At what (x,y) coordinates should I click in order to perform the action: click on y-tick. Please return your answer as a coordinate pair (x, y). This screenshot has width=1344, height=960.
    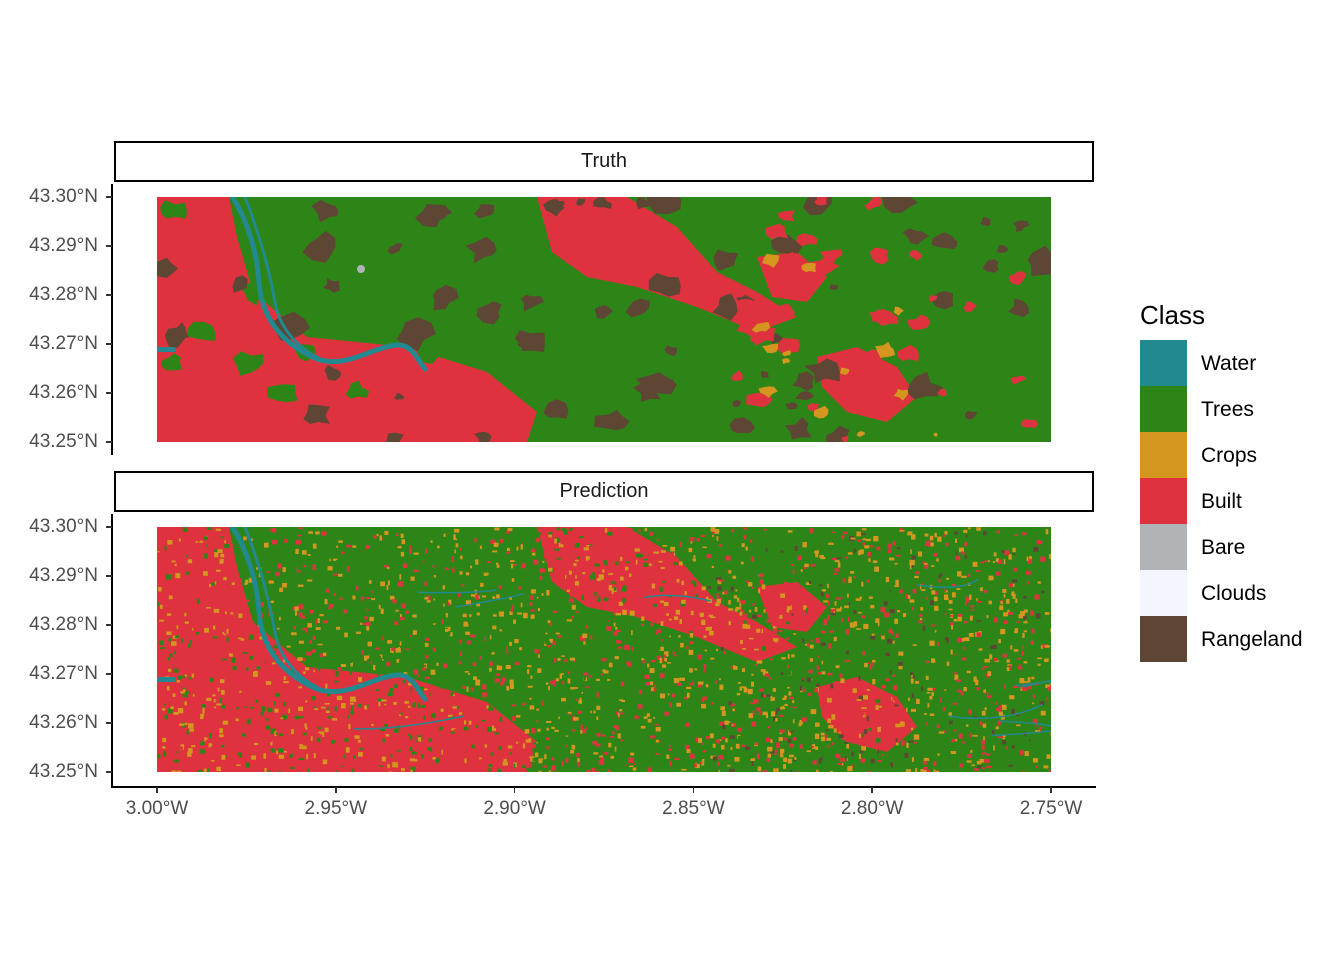
    Looking at the image, I should click on (109, 723).